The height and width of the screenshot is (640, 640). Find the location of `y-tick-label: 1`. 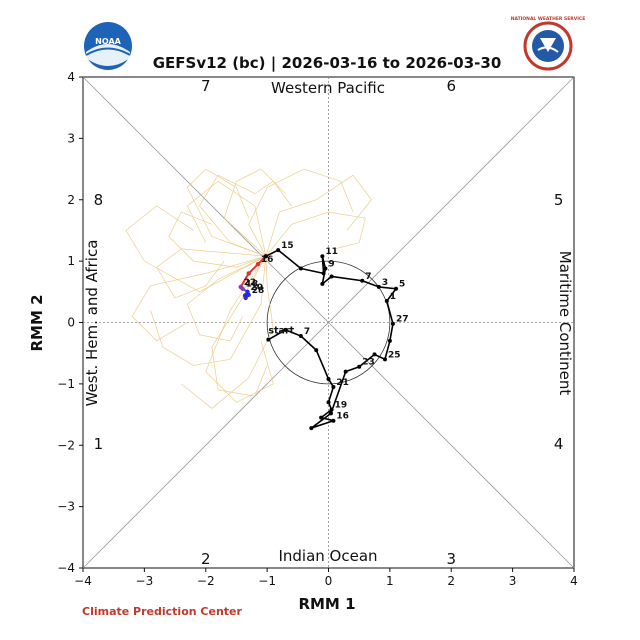

y-tick-label: 1 is located at coordinates (71, 261).